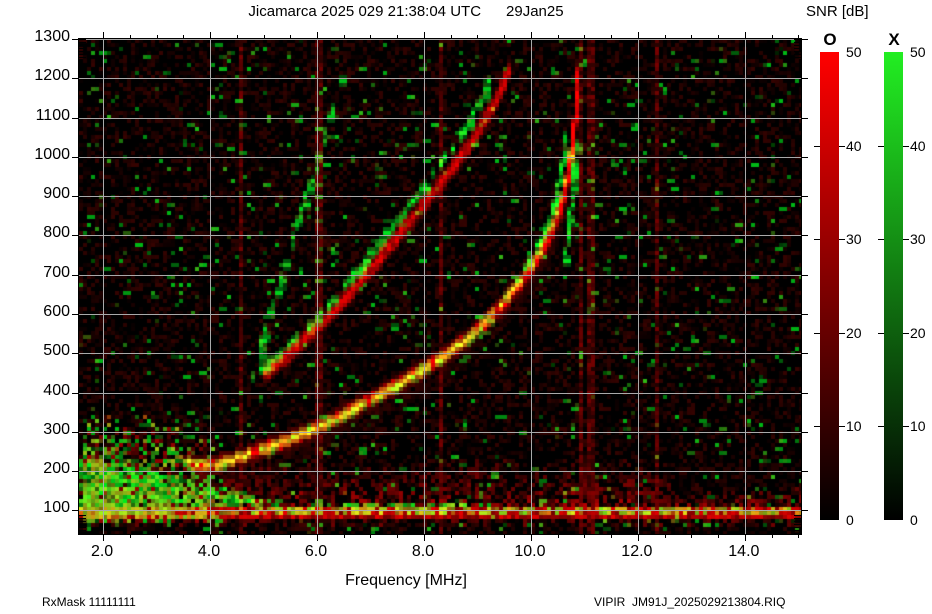  Describe the element at coordinates (918, 239) in the screenshot. I see `colorbar-tick-label: 30` at that location.